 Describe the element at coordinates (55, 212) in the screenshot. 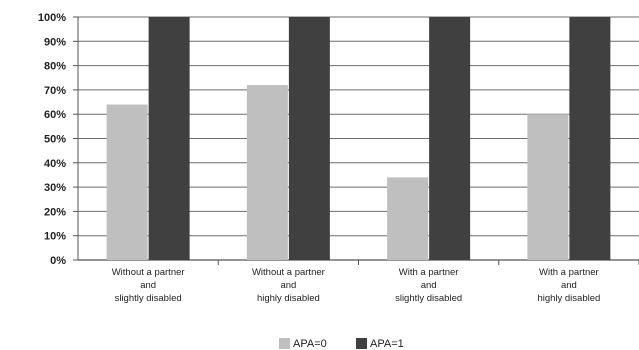

I see `y-tick-label: 20%` at that location.